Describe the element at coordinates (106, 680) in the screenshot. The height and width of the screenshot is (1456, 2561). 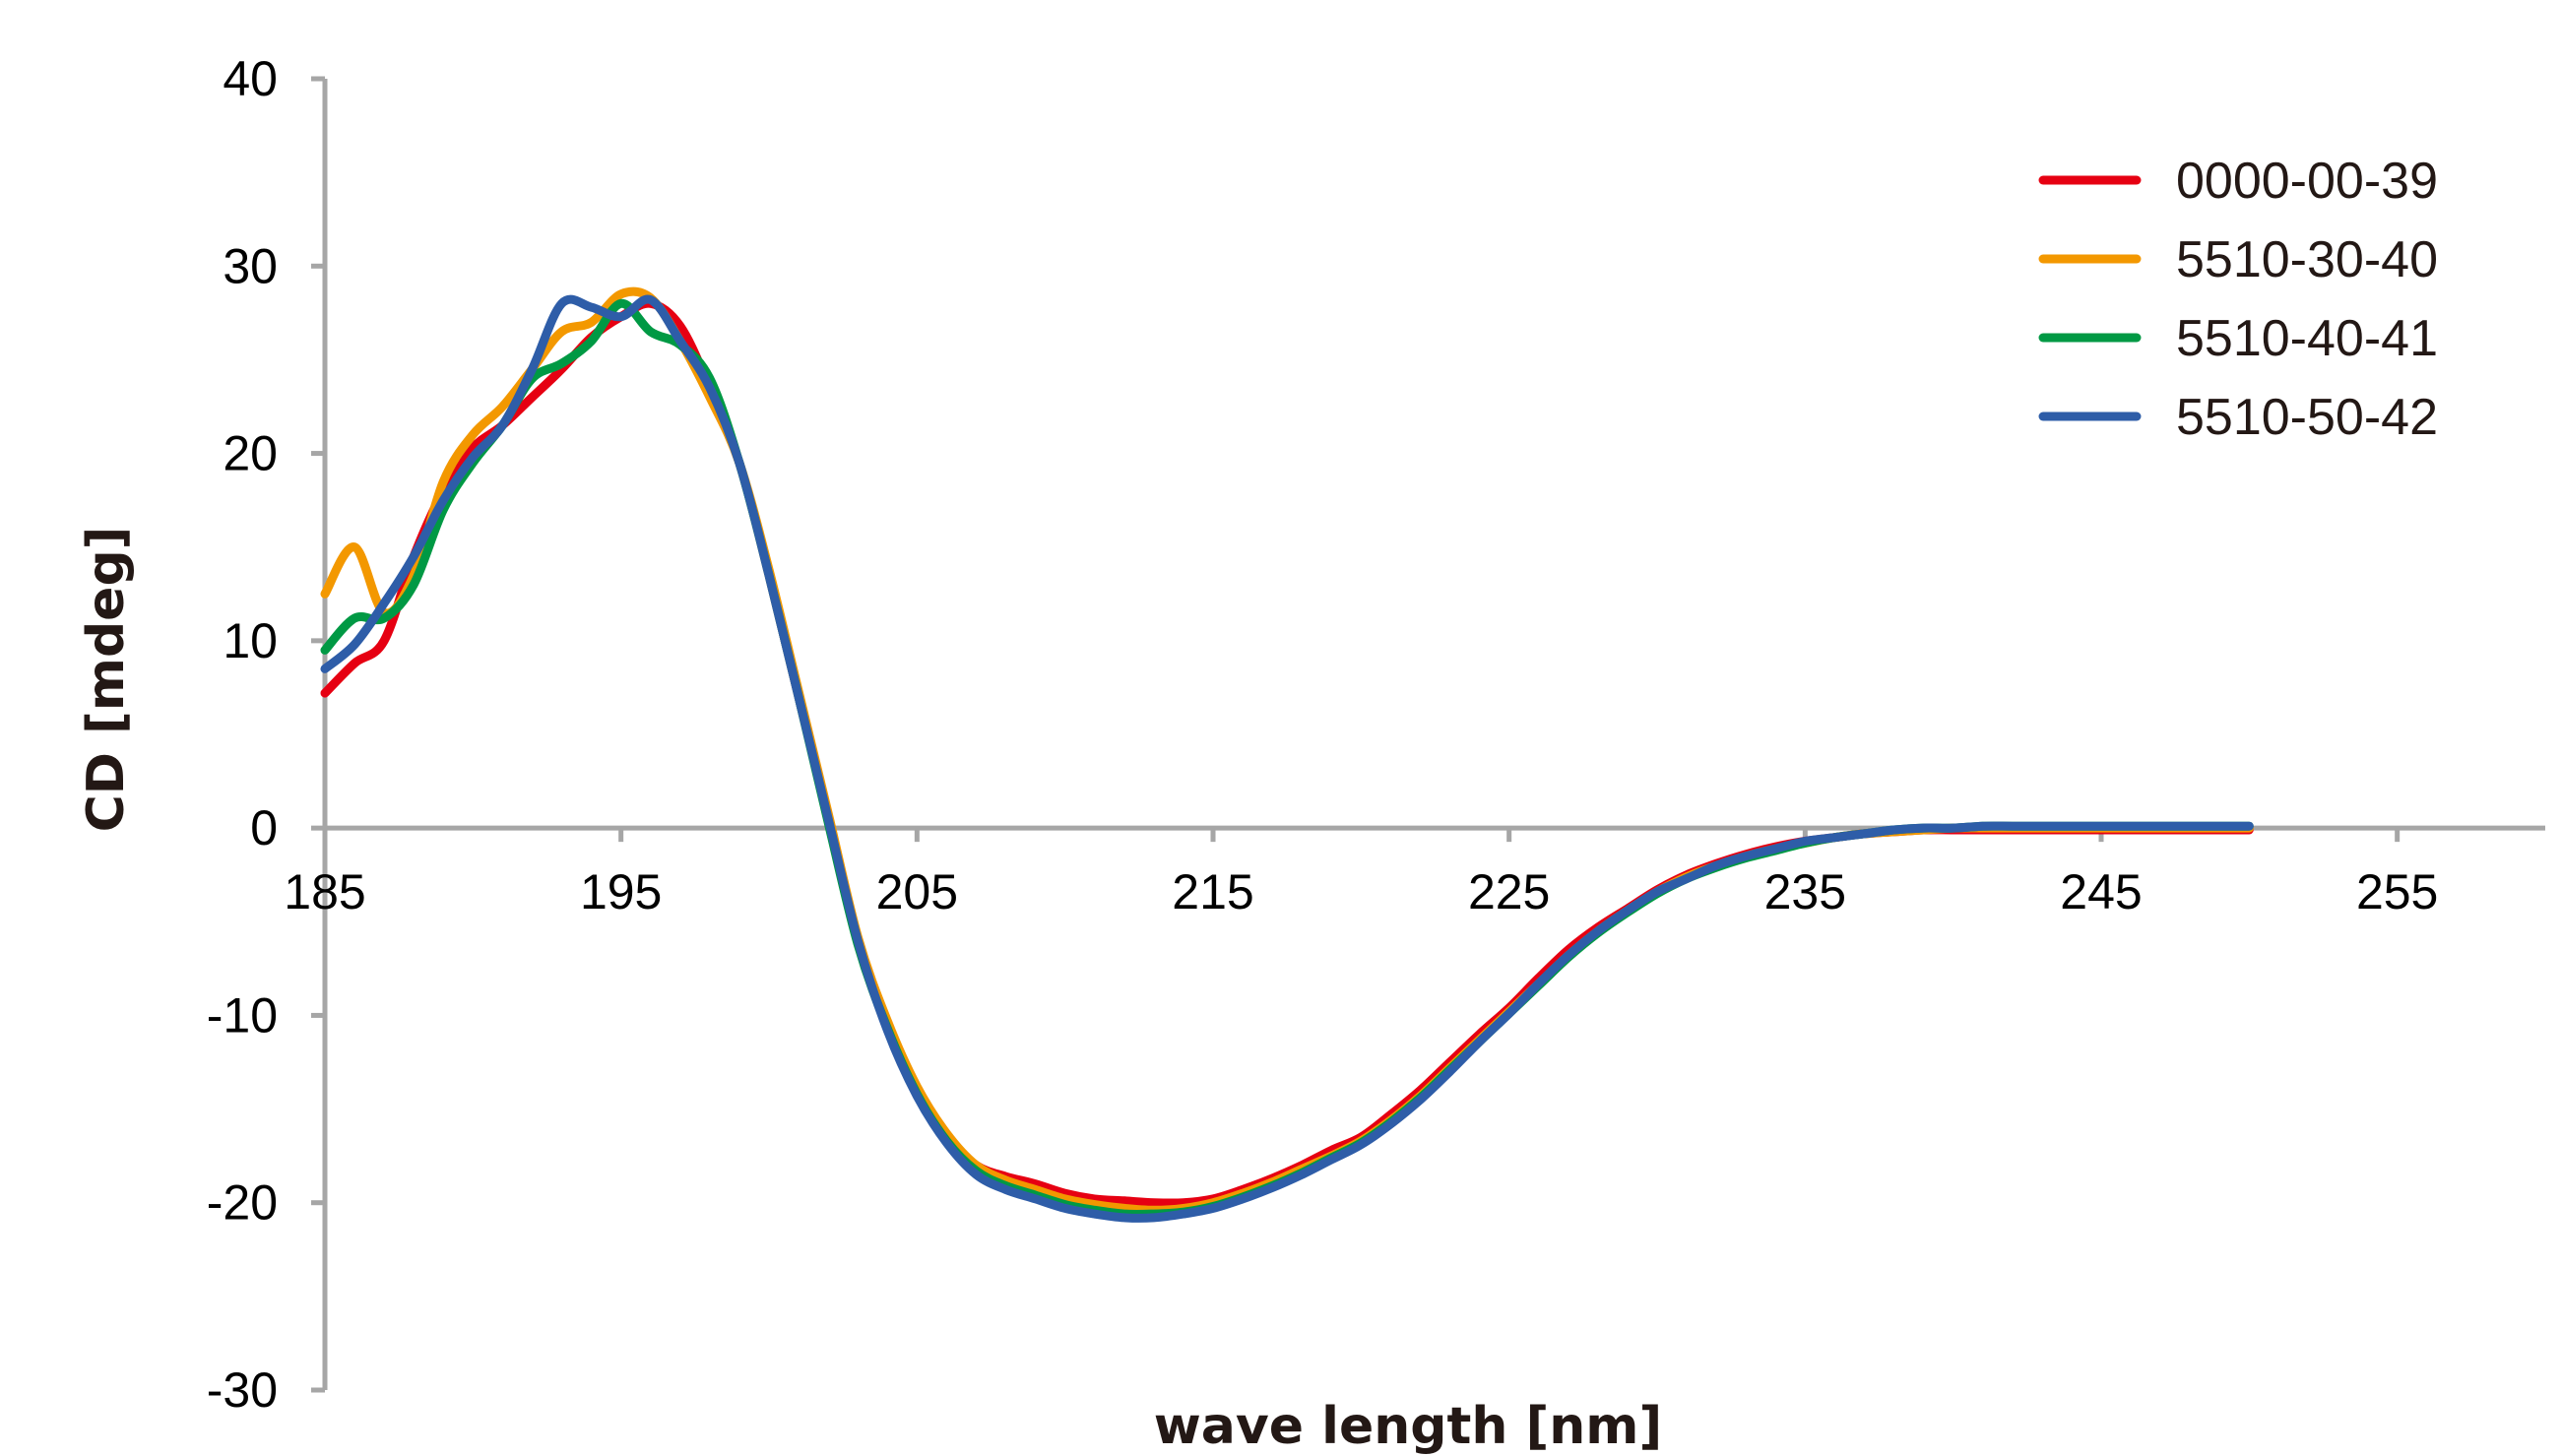
I see `y-axis-title: CD [mdeg]` at that location.